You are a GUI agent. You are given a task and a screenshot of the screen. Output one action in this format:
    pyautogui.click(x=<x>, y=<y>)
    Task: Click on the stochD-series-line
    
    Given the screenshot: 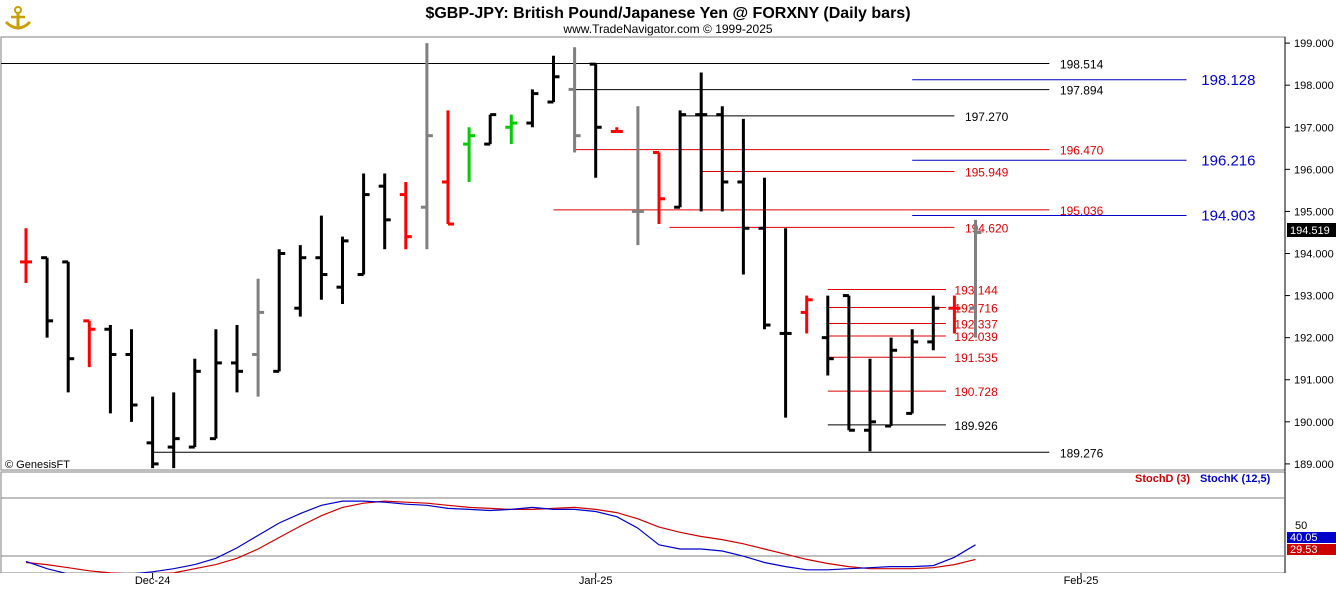 What is the action you would take?
    pyautogui.click(x=500, y=537)
    